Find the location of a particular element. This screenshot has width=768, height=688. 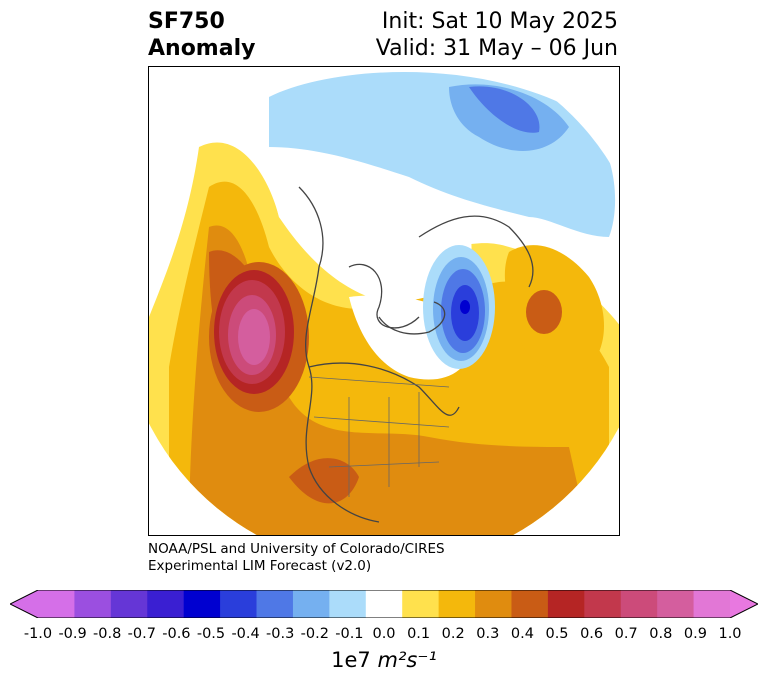

positive-ne-core is located at coordinates (544, 312).